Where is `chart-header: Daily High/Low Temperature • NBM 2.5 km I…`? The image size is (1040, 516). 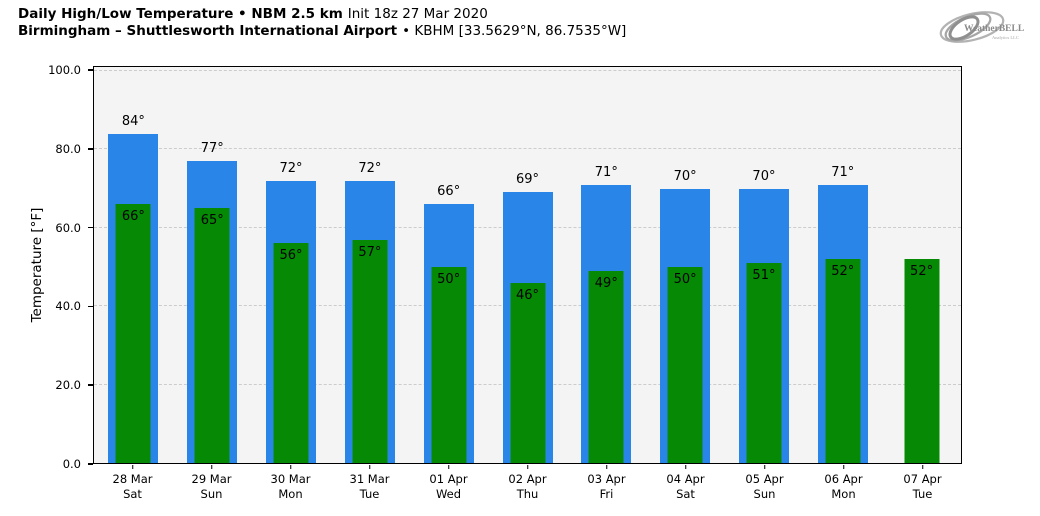
chart-header: Daily High/Low Temperature • NBM 2.5 km I… is located at coordinates (322, 22).